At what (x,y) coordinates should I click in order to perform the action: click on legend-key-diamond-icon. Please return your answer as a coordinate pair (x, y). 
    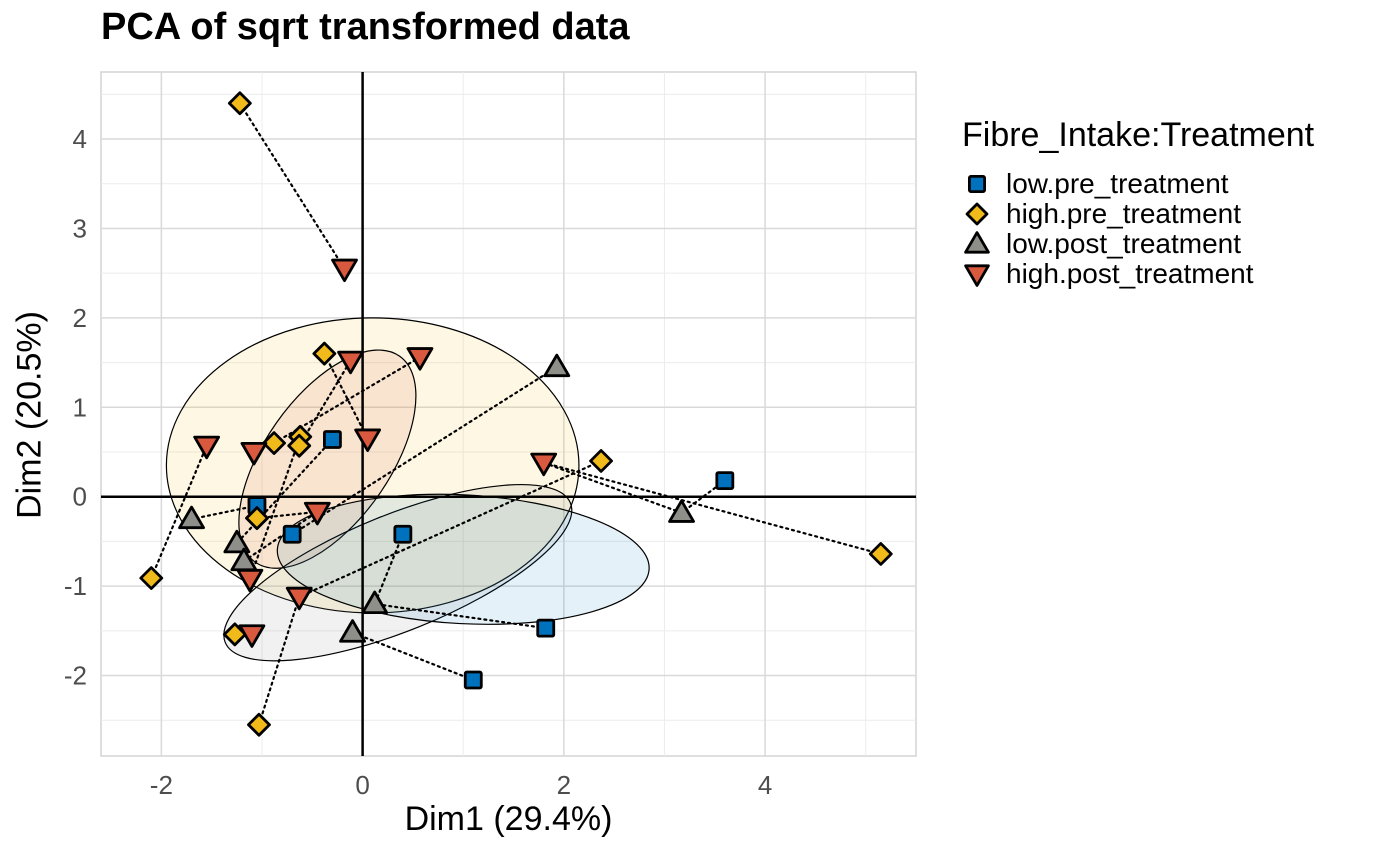
    Looking at the image, I should click on (977, 214).